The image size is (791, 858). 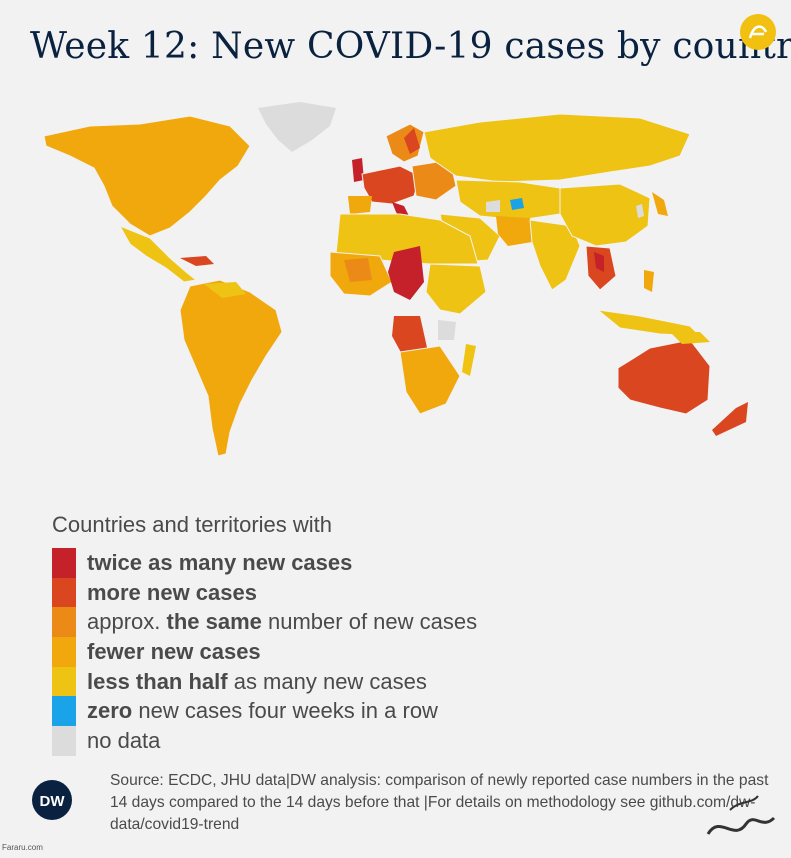 I want to click on region-east-africa, so click(x=456, y=289).